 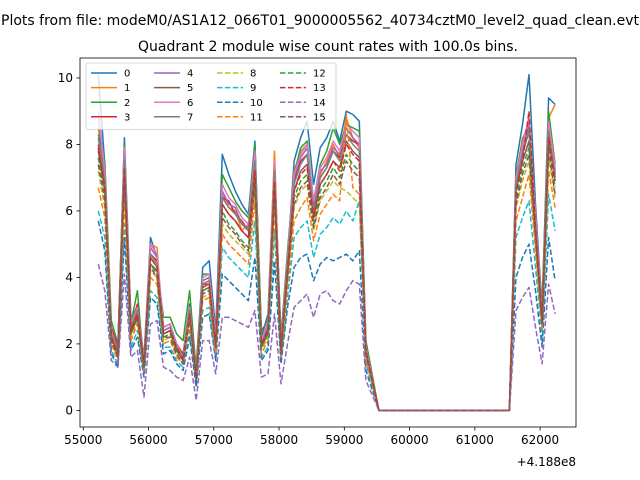 What do you see at coordinates (127, 88) in the screenshot?
I see `legend-label-1: 1` at bounding box center [127, 88].